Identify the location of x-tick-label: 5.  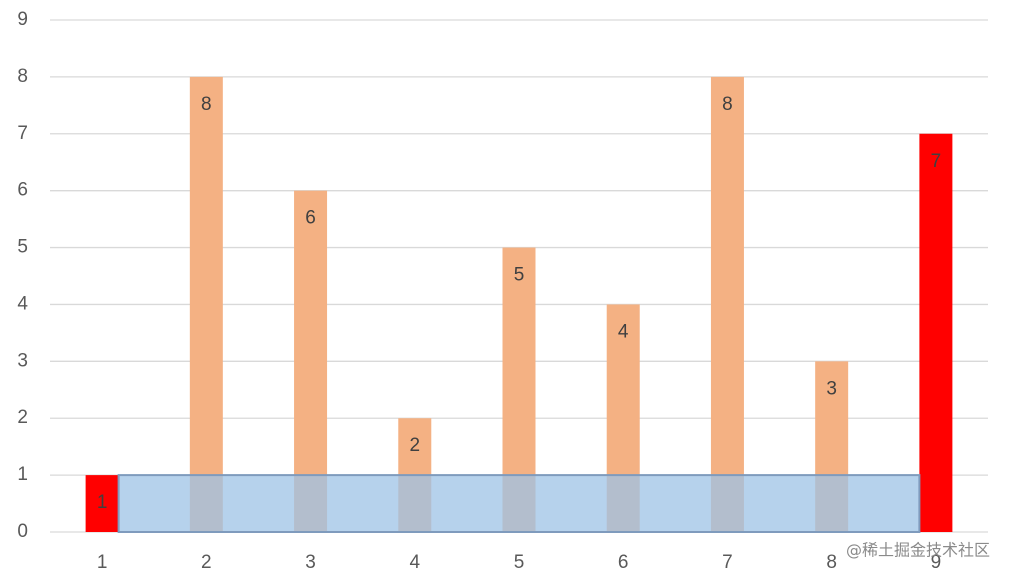
(519, 562).